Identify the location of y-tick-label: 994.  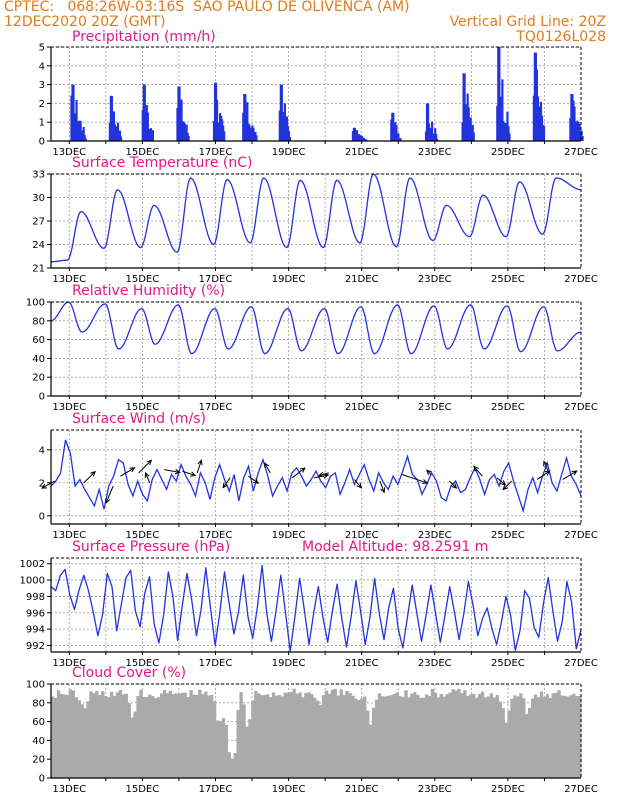
(35, 630).